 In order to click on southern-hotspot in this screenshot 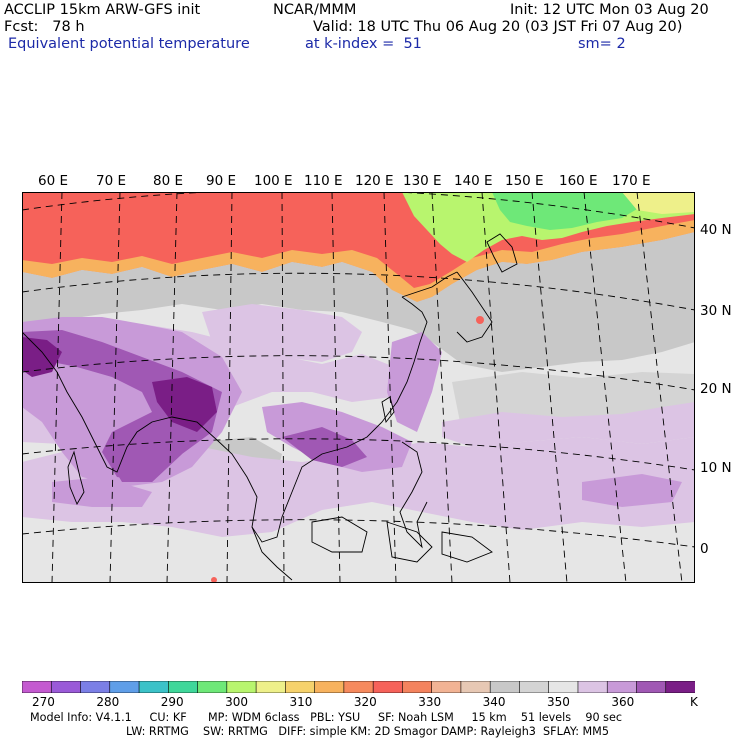, I will do `click(214, 580)`.